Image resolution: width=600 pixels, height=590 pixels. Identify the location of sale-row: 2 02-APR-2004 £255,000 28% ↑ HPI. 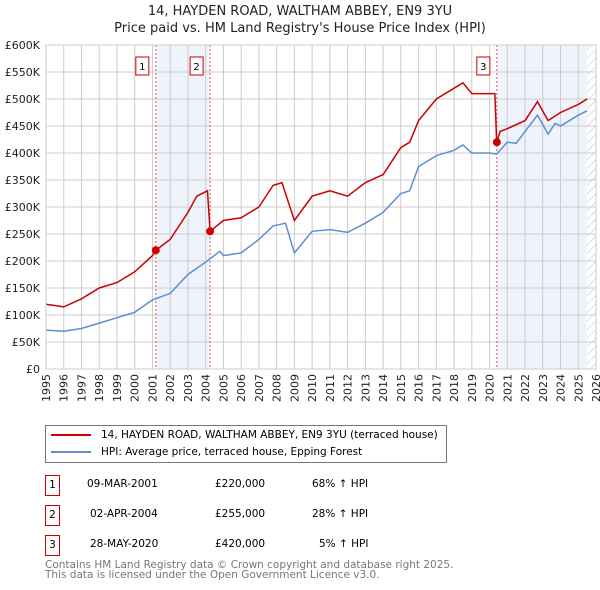
(245, 515).